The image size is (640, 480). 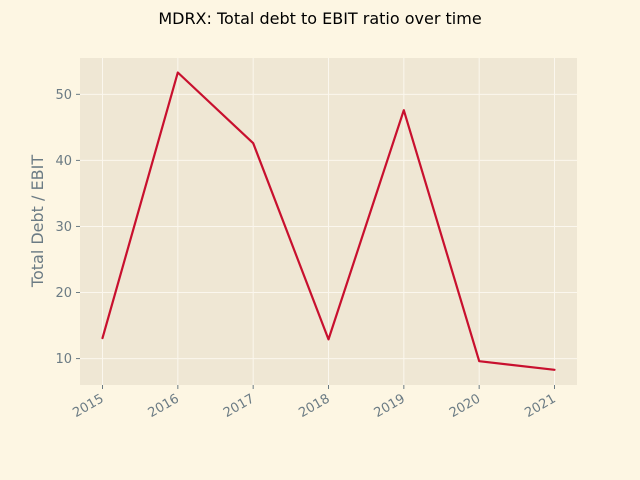 I want to click on y-tick-label: 20, so click(x=63, y=293).